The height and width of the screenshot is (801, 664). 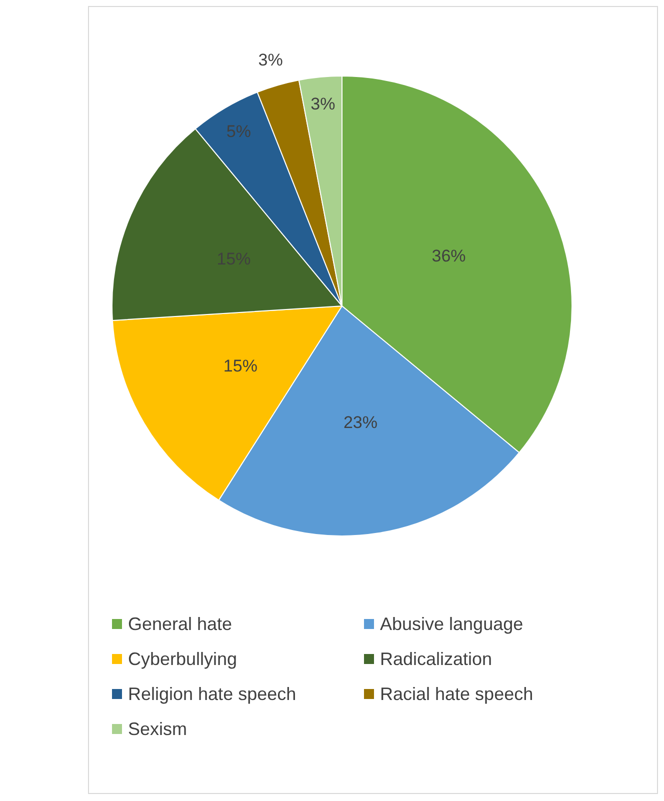 I want to click on legend-label: Racial hate speech, so click(x=457, y=694).